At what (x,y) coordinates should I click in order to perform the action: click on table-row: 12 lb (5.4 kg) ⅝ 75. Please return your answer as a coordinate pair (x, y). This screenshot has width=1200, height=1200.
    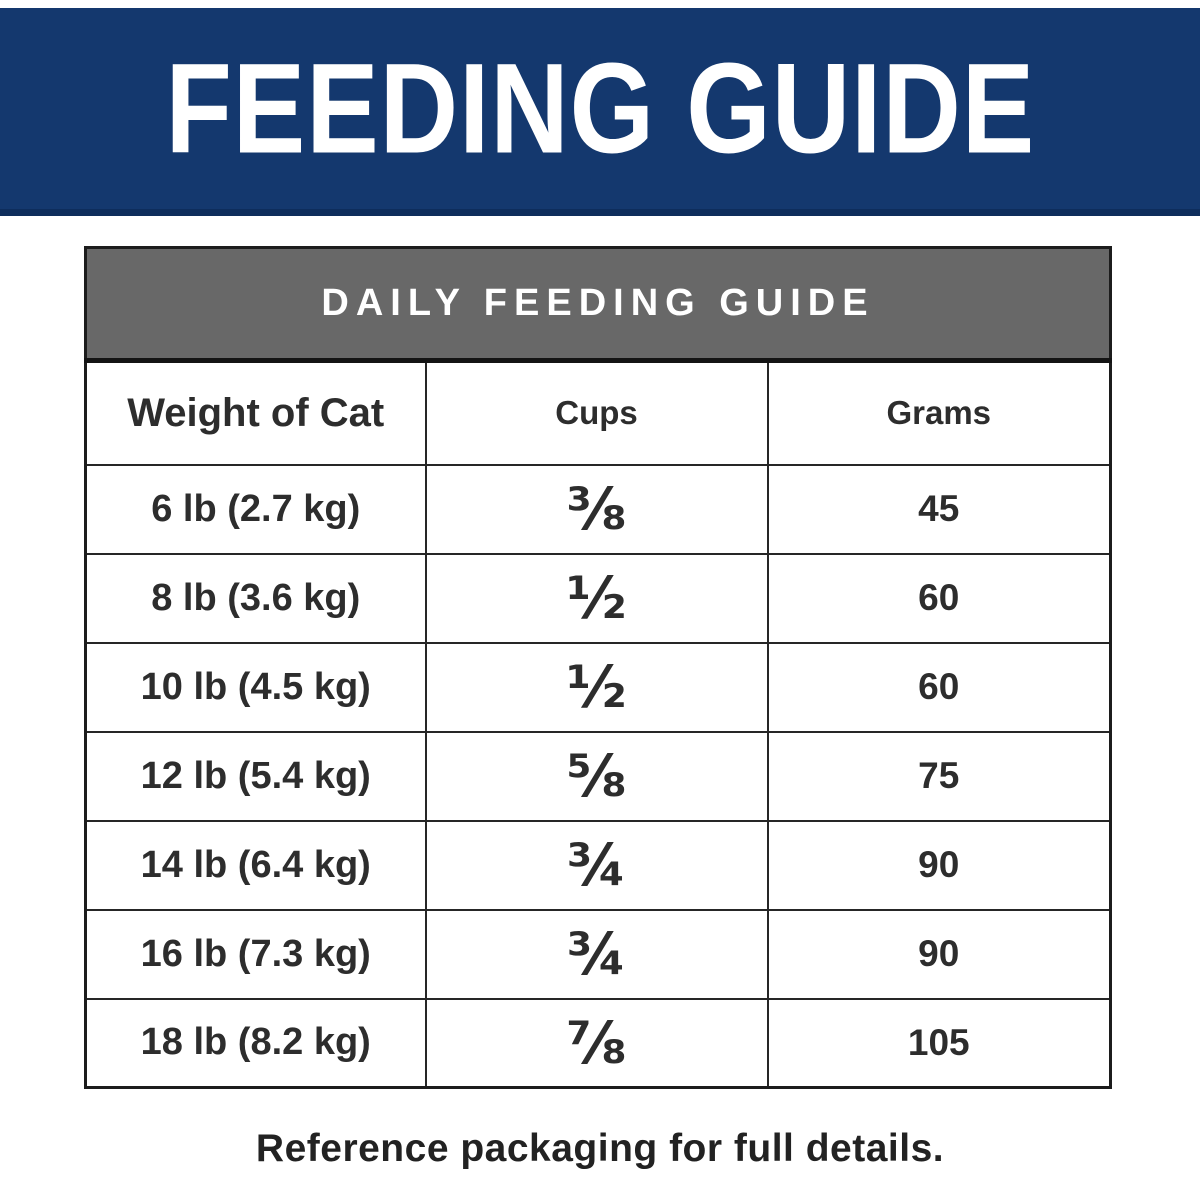
    Looking at the image, I should click on (598, 776).